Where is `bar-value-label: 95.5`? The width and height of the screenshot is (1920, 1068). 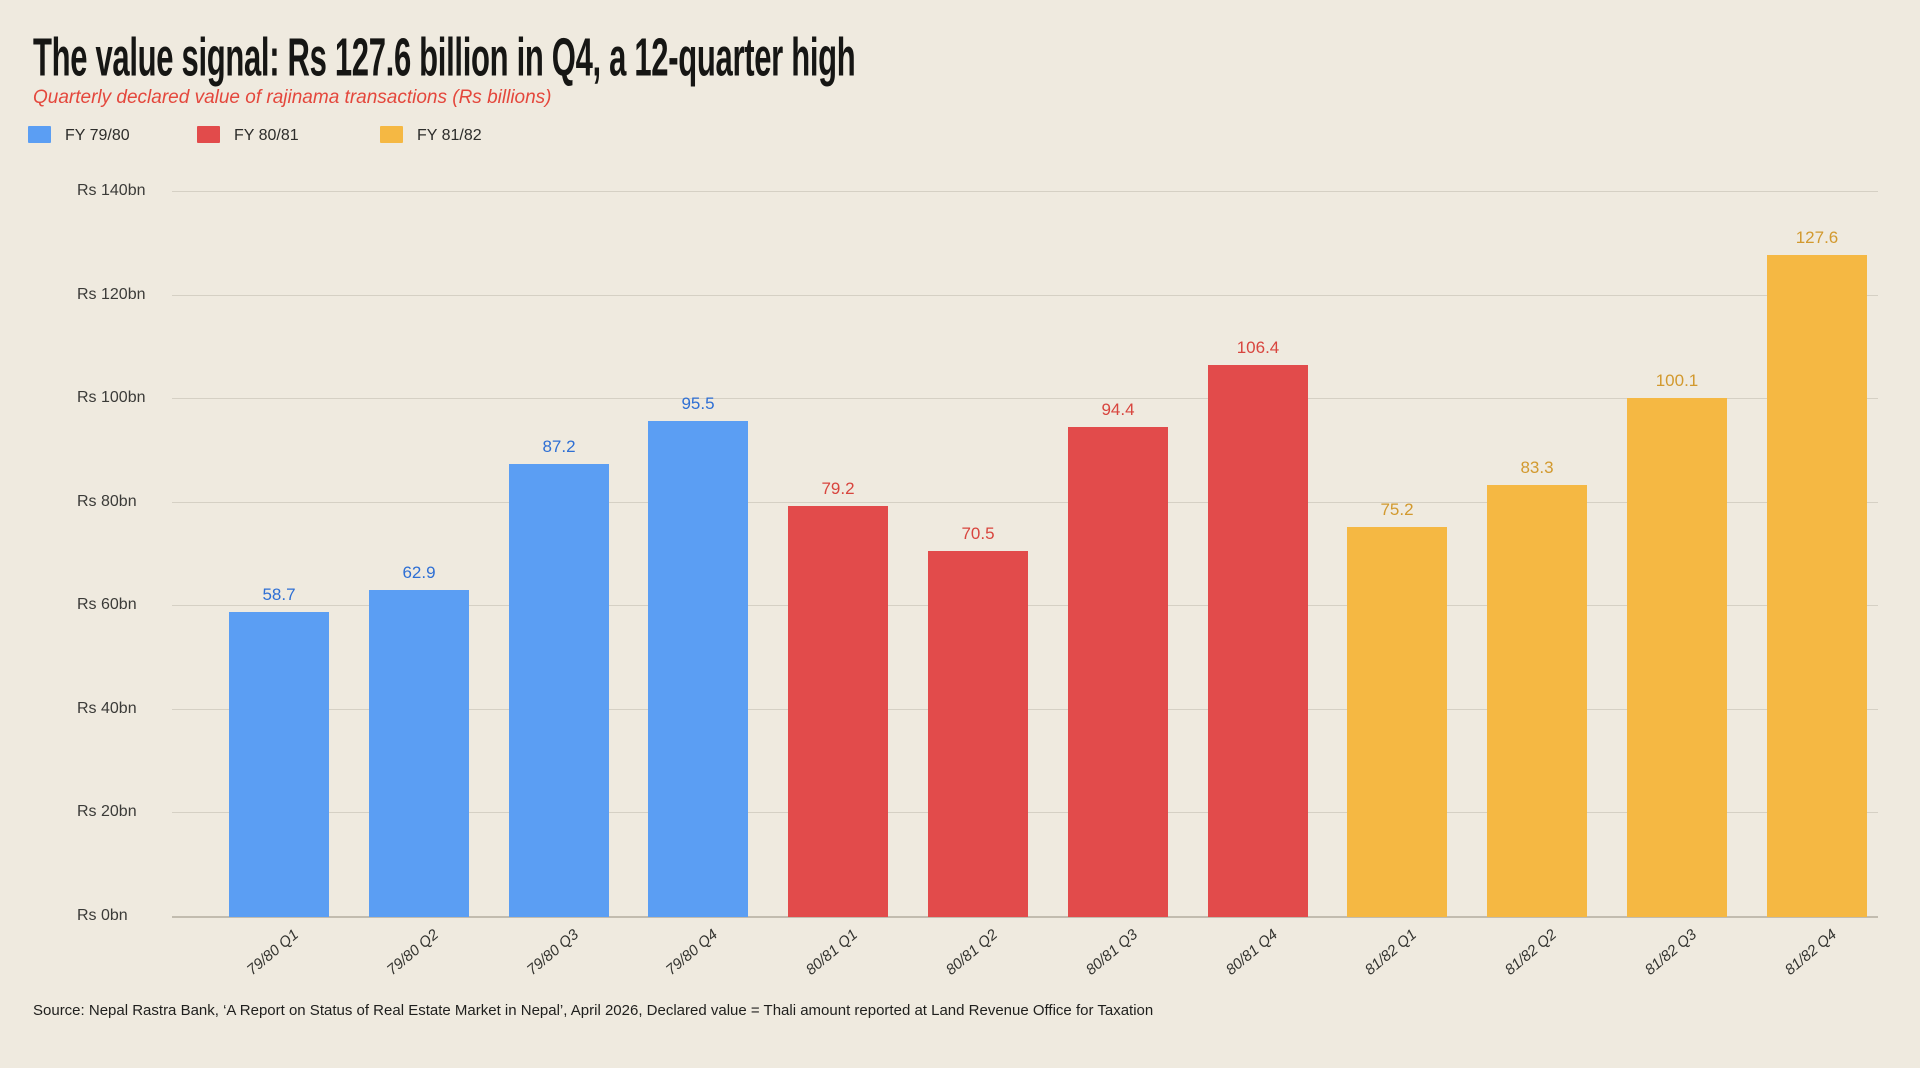
bar-value-label: 95.5 is located at coordinates (698, 403).